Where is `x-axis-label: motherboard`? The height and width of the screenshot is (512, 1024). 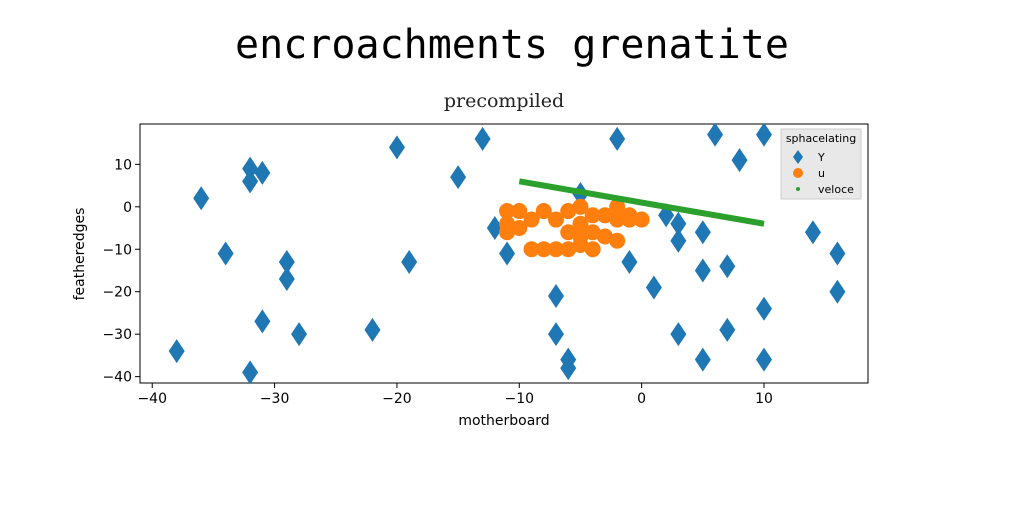 x-axis-label: motherboard is located at coordinates (503, 421).